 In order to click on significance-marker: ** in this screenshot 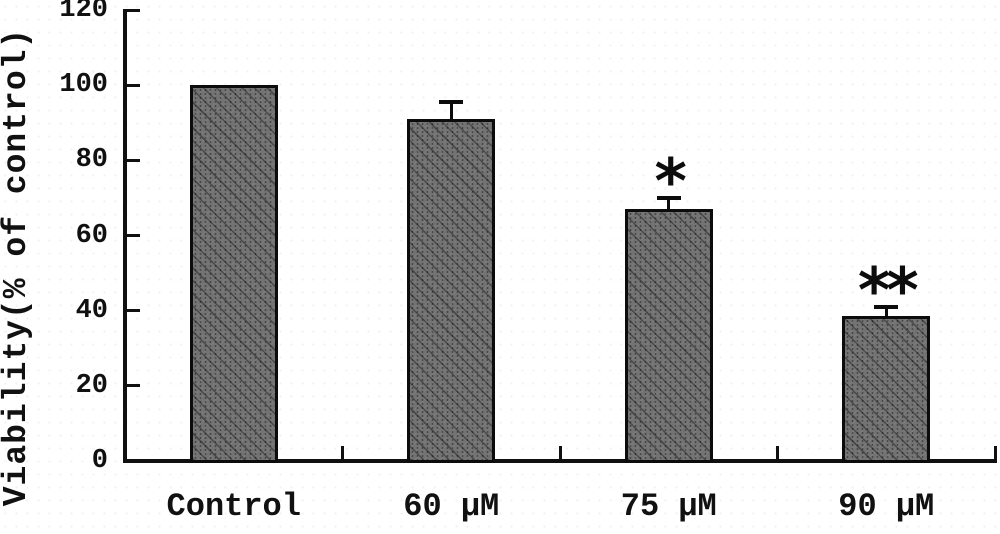, I will do `click(888, 290)`.